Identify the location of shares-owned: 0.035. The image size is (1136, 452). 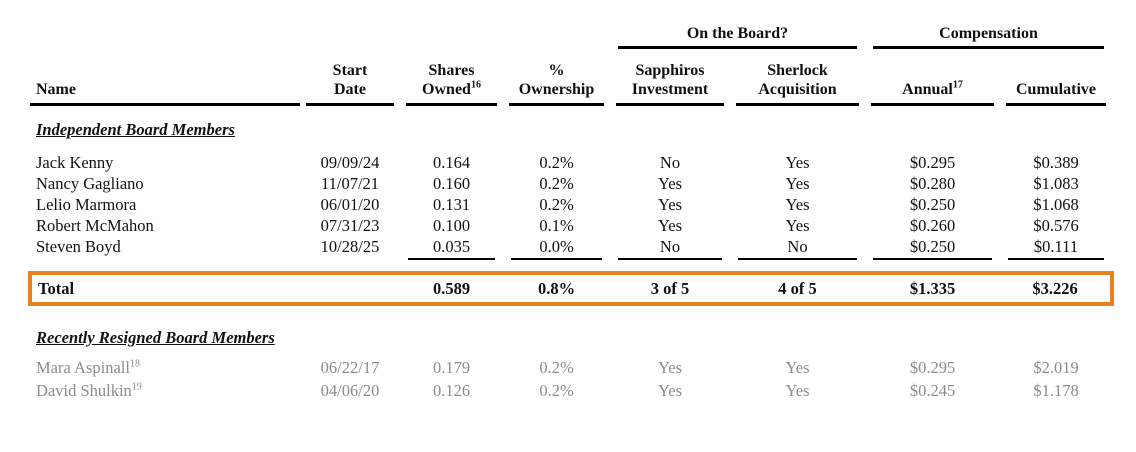
(451, 249).